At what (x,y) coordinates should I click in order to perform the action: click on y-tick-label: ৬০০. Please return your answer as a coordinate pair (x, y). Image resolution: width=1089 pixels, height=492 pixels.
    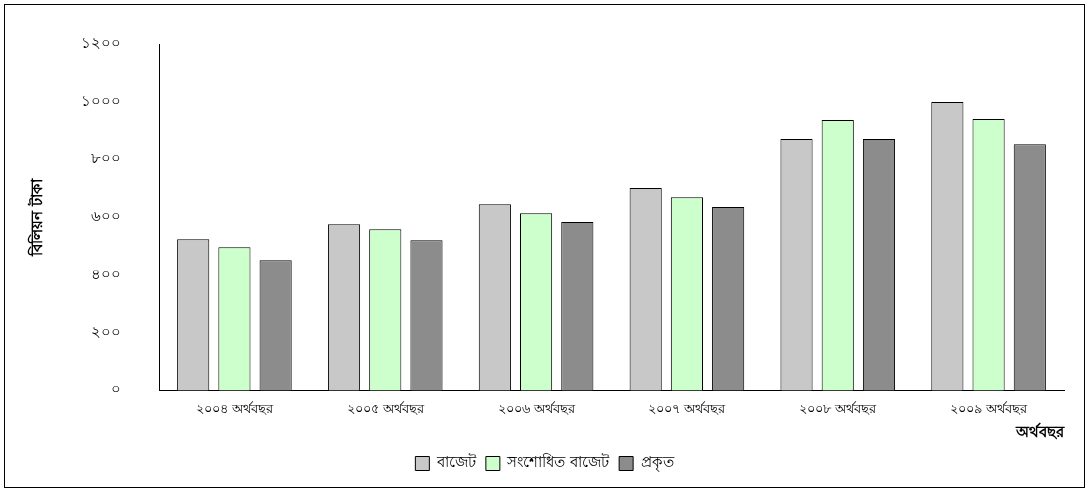
    Looking at the image, I should click on (106, 216).